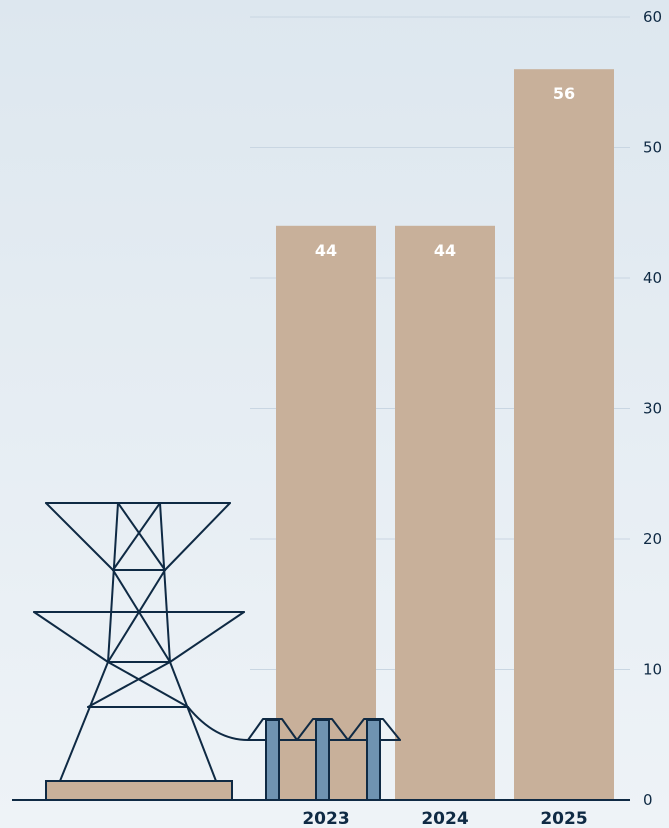  Describe the element at coordinates (652, 17) in the screenshot. I see `y-tick-label: 60` at that location.